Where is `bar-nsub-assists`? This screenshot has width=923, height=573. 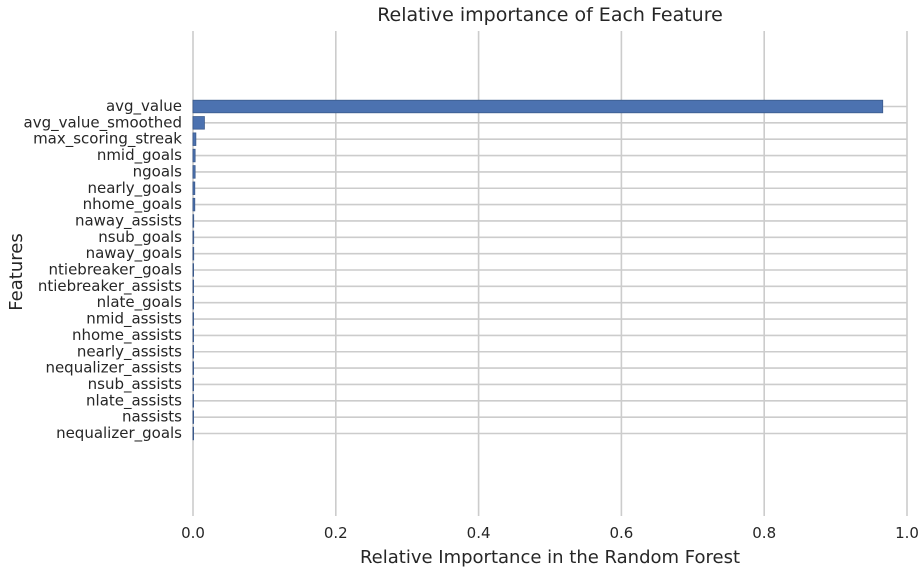 bar-nsub-assists is located at coordinates (193, 384).